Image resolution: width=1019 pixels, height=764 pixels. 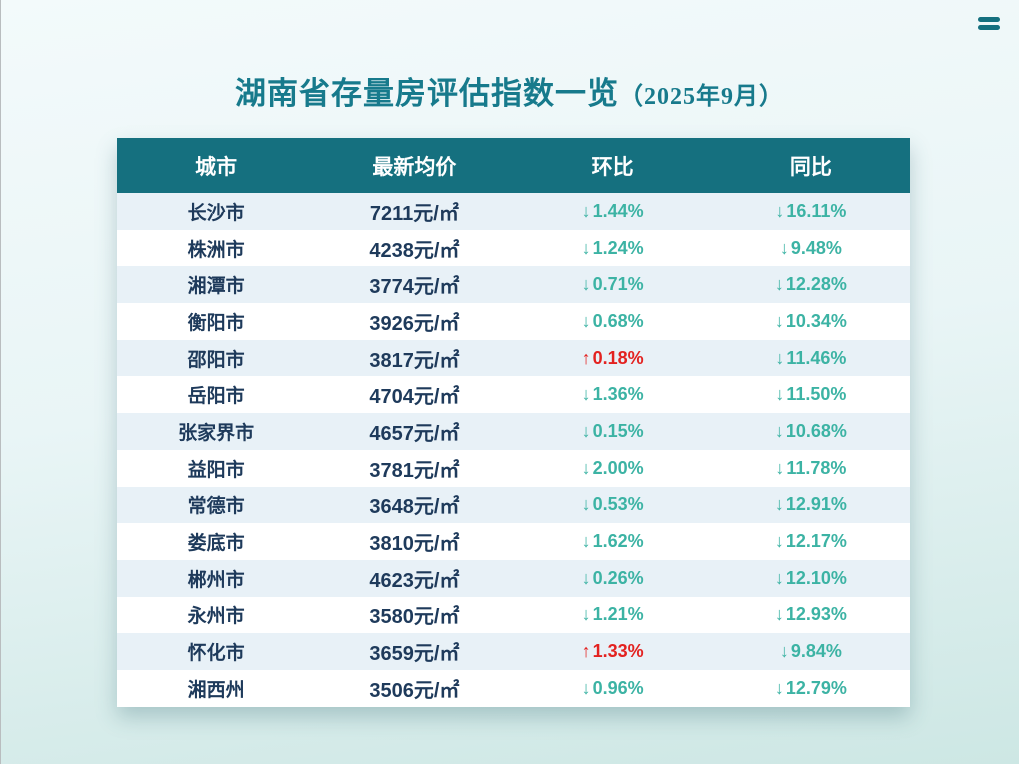 I want to click on yoy-value: 16.11%, so click(x=816, y=210).